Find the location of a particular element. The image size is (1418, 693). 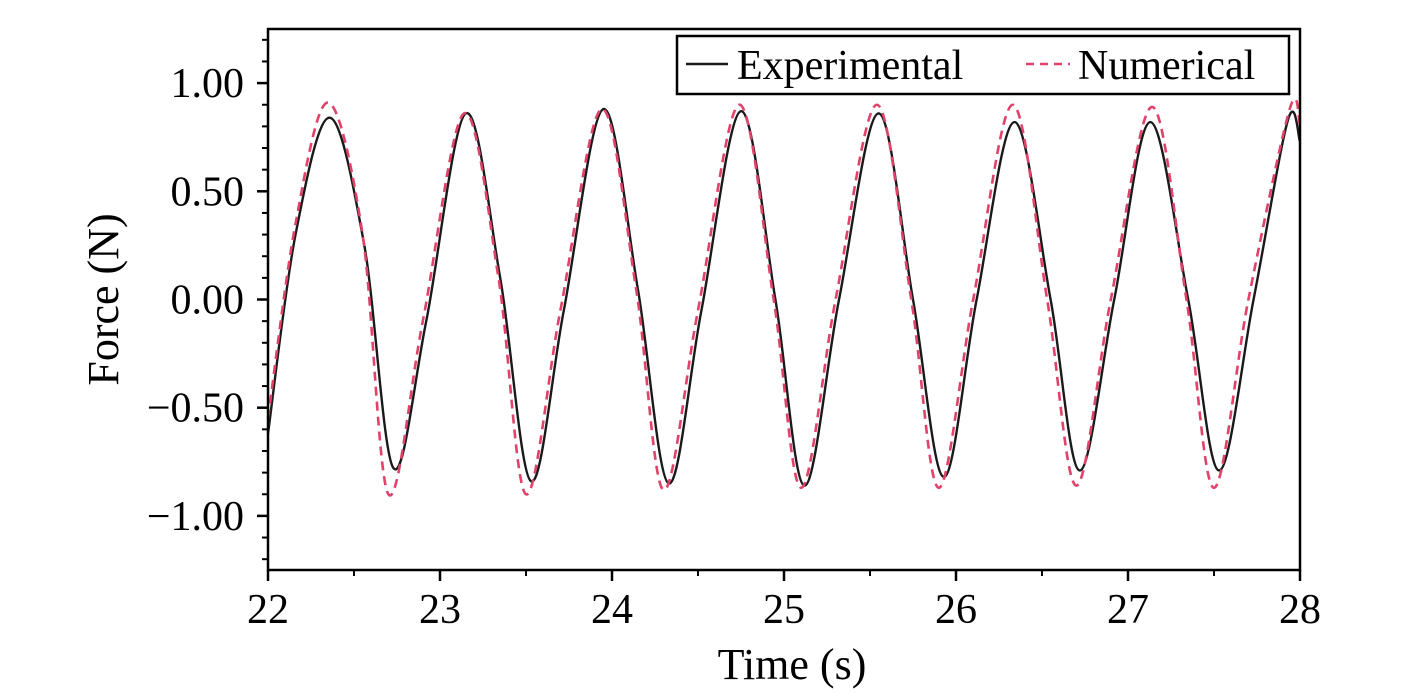

x-tick-label: 22 is located at coordinates (268, 610).